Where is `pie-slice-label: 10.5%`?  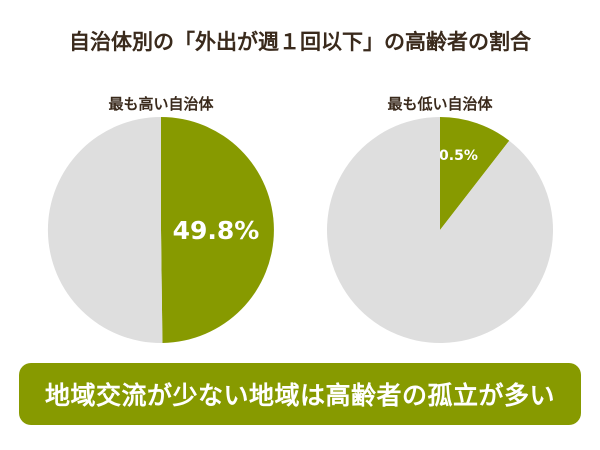
pie-slice-label: 10.5% is located at coordinates (453, 156).